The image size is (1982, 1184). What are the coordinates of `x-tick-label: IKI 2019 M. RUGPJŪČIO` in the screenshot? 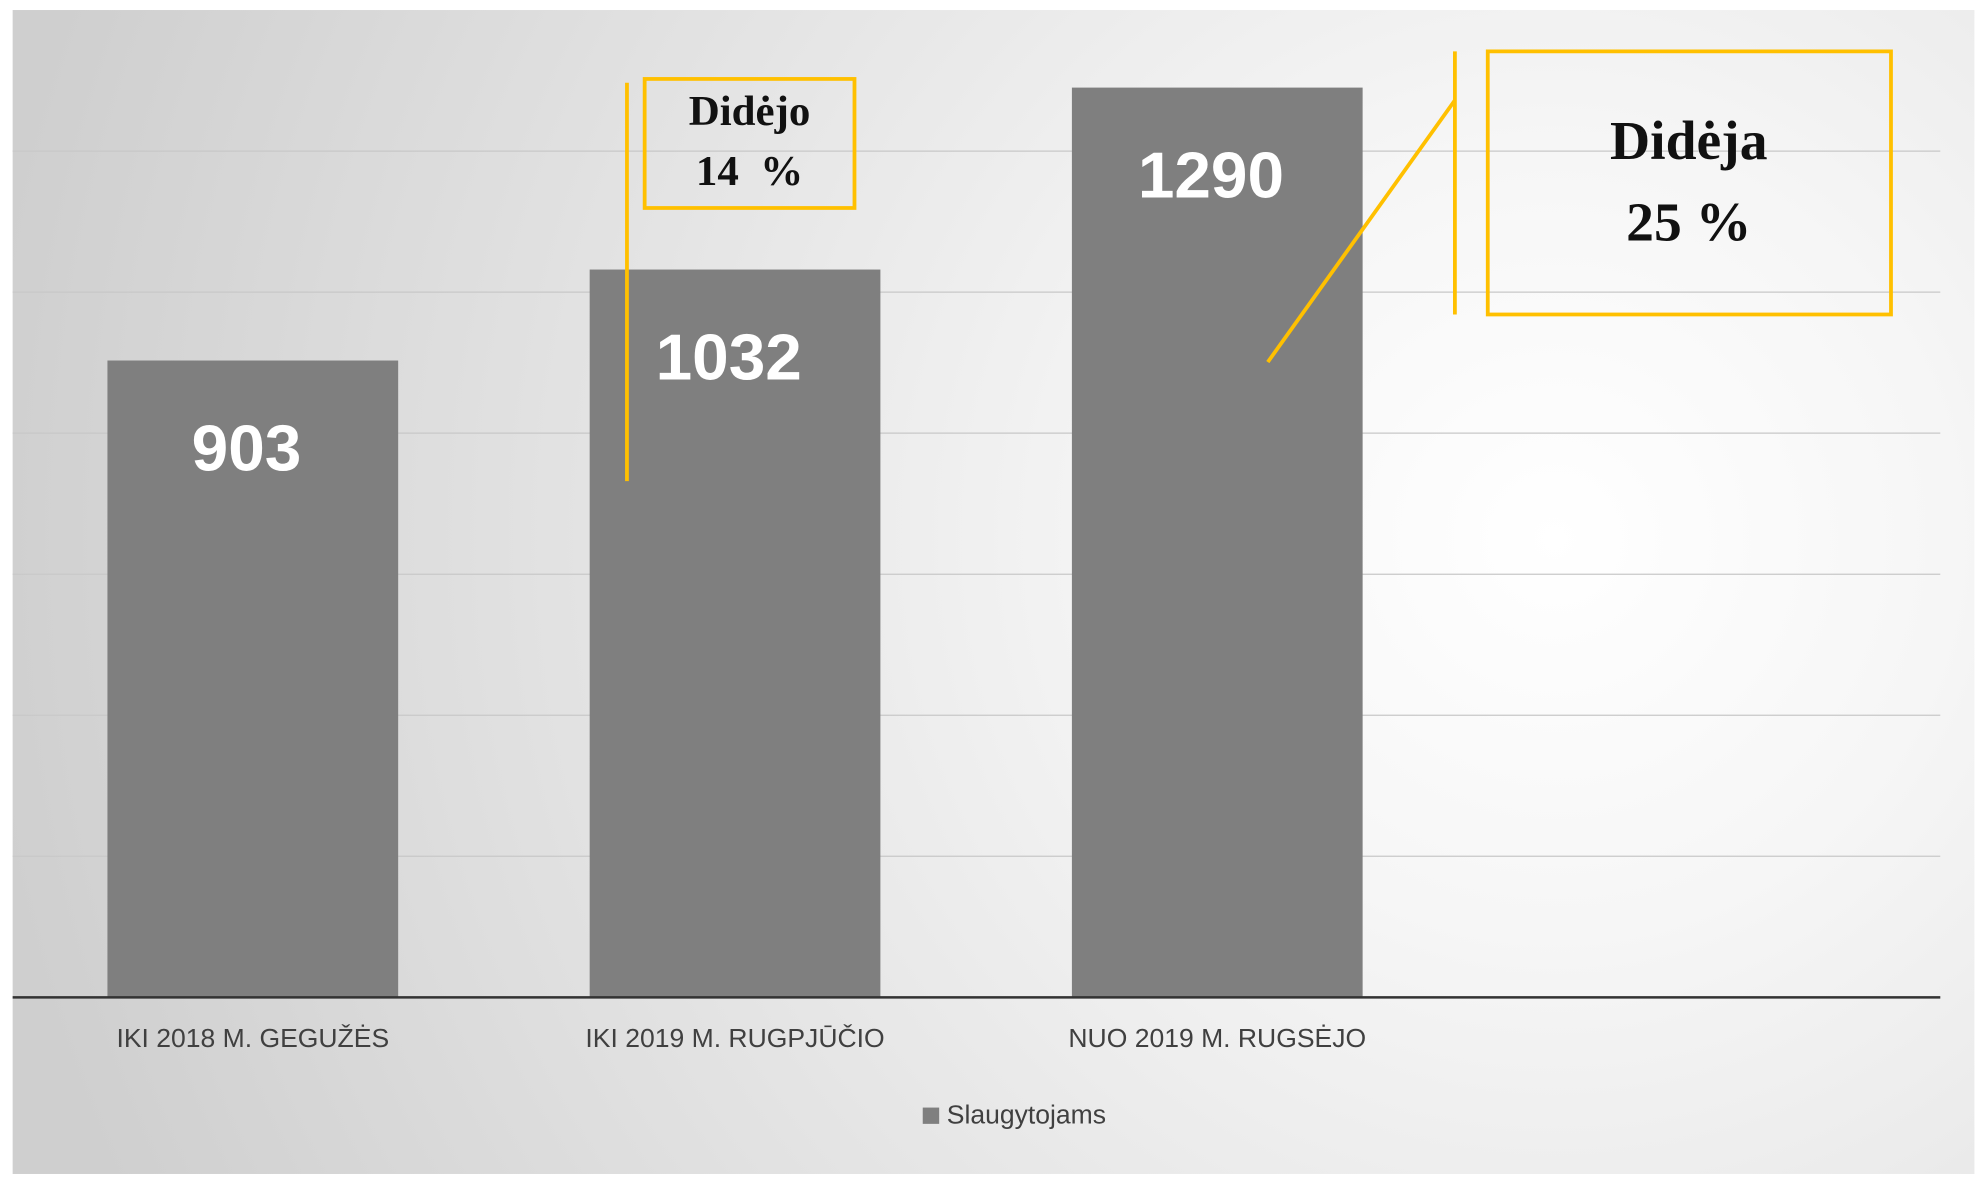 It's located at (734, 1038).